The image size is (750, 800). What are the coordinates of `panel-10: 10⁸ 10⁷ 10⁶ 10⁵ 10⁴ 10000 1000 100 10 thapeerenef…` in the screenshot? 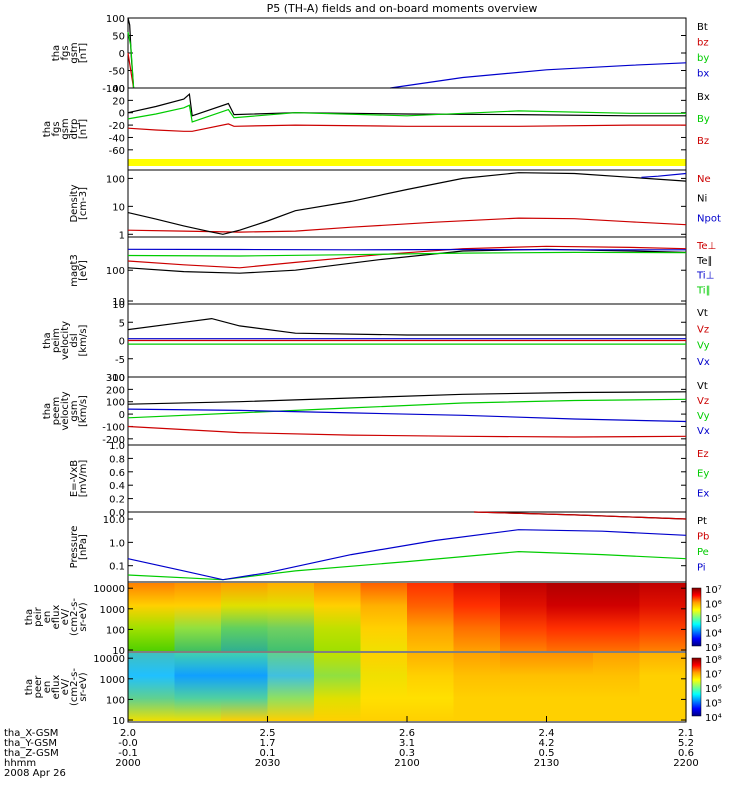 It's located at (373, 689).